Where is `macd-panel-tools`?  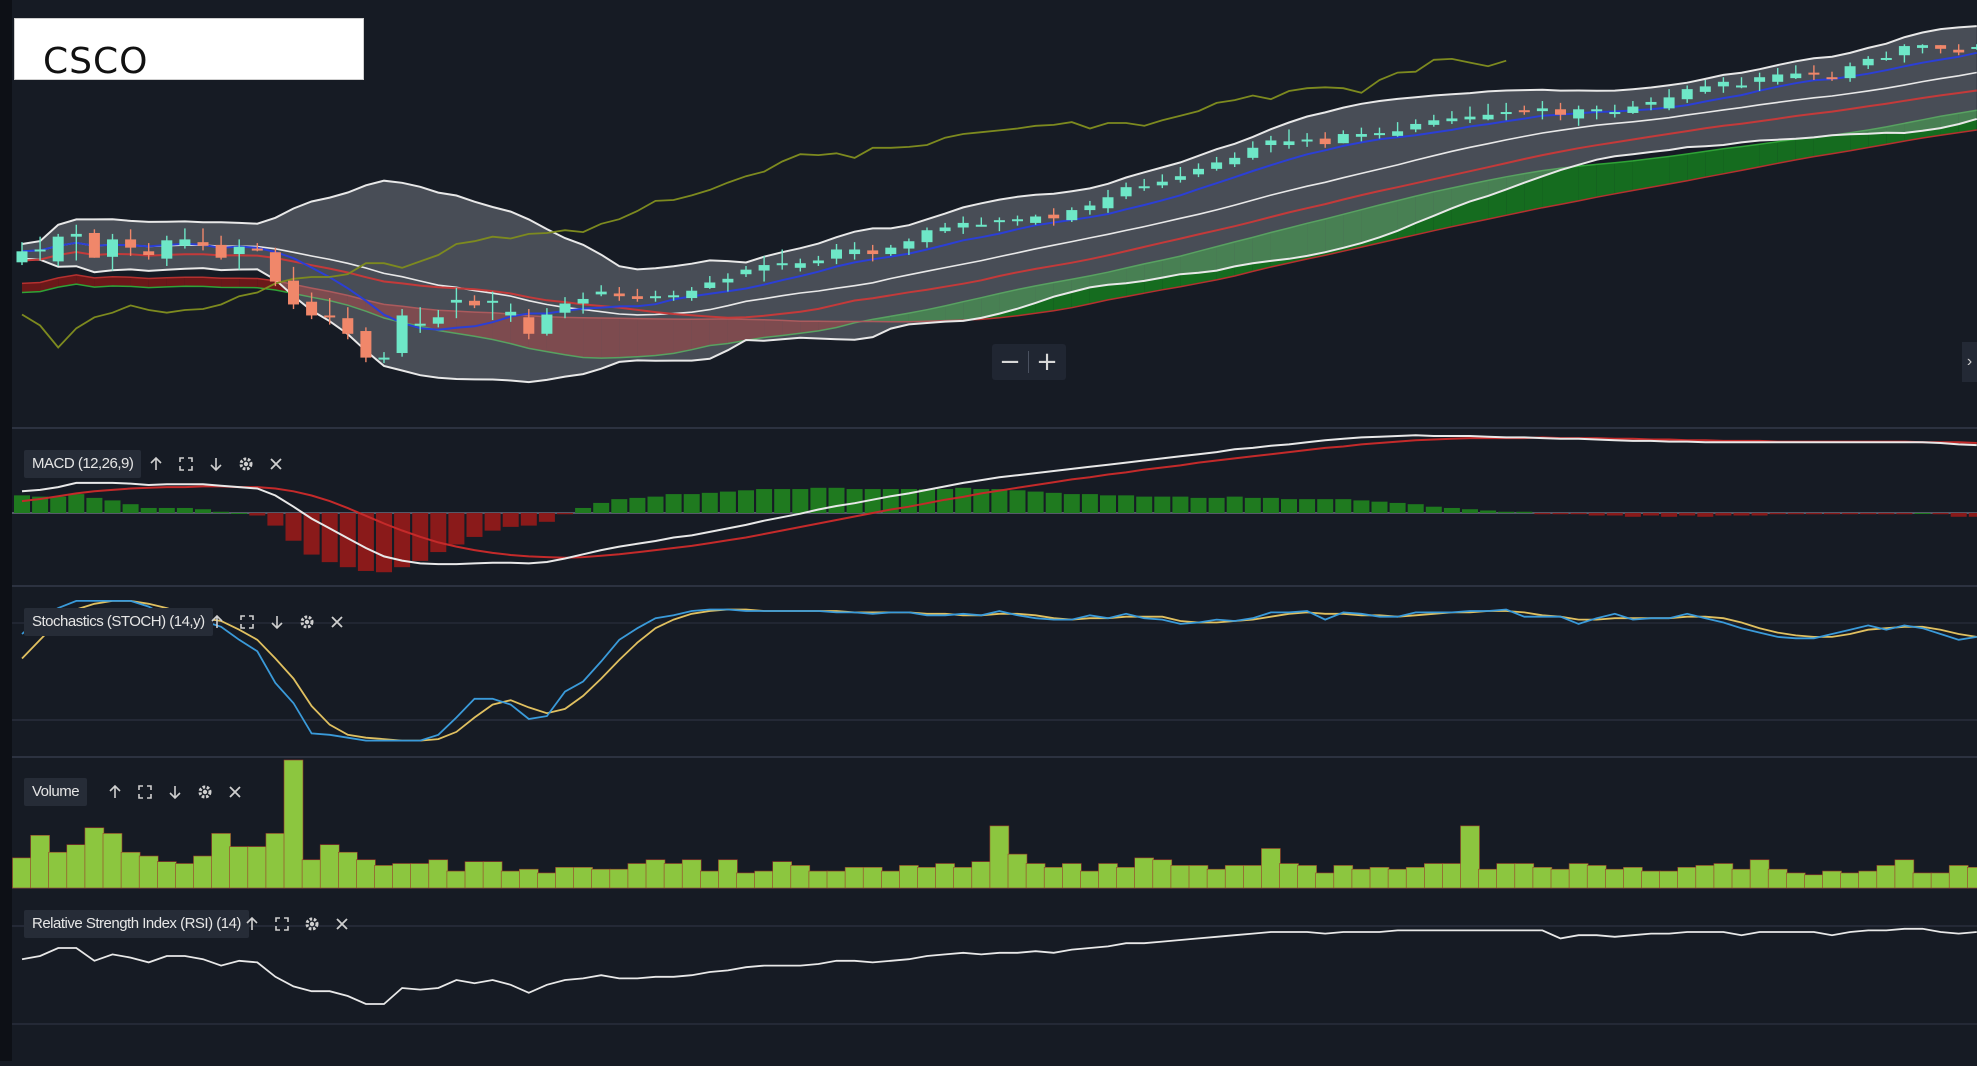
macd-panel-tools is located at coordinates (216, 464).